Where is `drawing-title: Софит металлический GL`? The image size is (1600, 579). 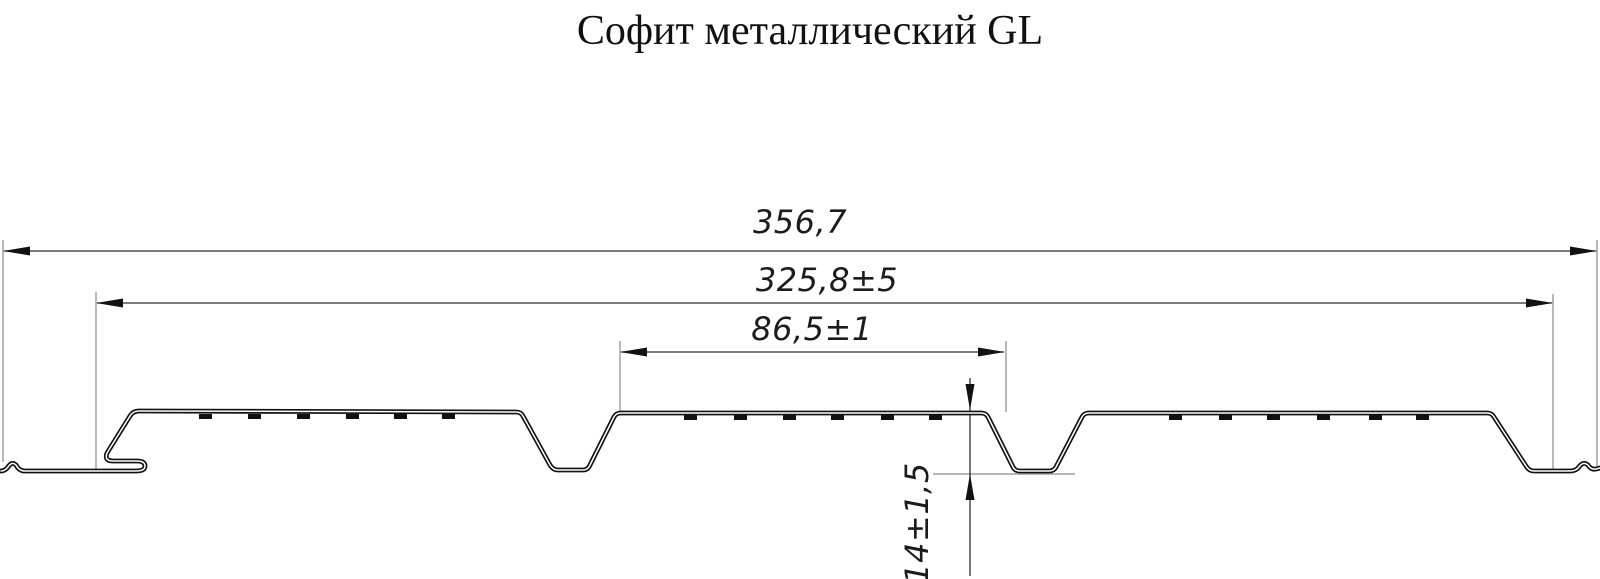
drawing-title: Софит металлический GL is located at coordinates (810, 31).